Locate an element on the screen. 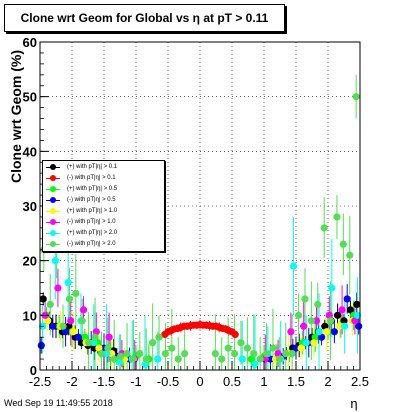  y-tick-label: 20 is located at coordinates (30, 261).